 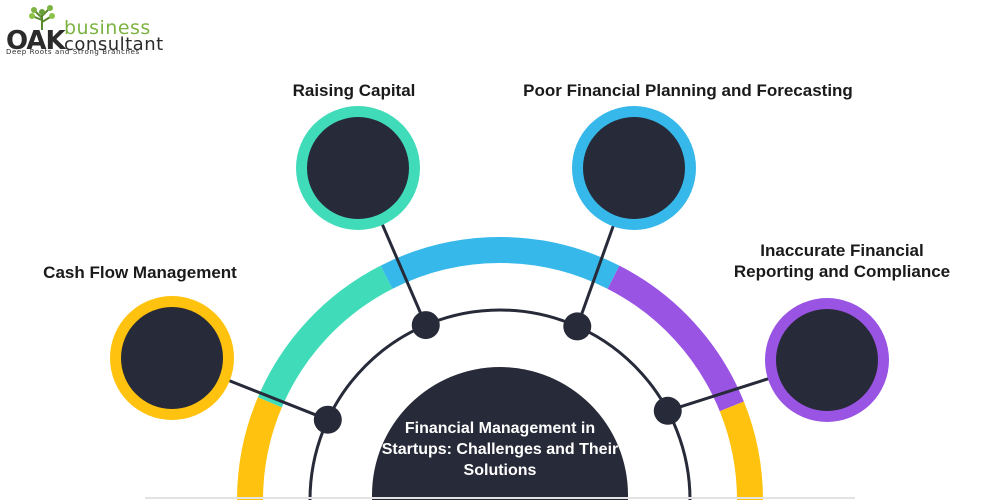 I want to click on junction-dot-cash-flow, so click(x=327, y=419).